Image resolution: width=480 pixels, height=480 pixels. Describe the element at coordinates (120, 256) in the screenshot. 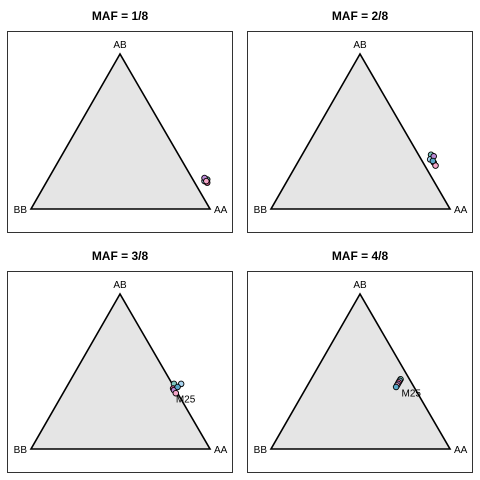

I see `panel-title: MAF = 3/8` at that location.